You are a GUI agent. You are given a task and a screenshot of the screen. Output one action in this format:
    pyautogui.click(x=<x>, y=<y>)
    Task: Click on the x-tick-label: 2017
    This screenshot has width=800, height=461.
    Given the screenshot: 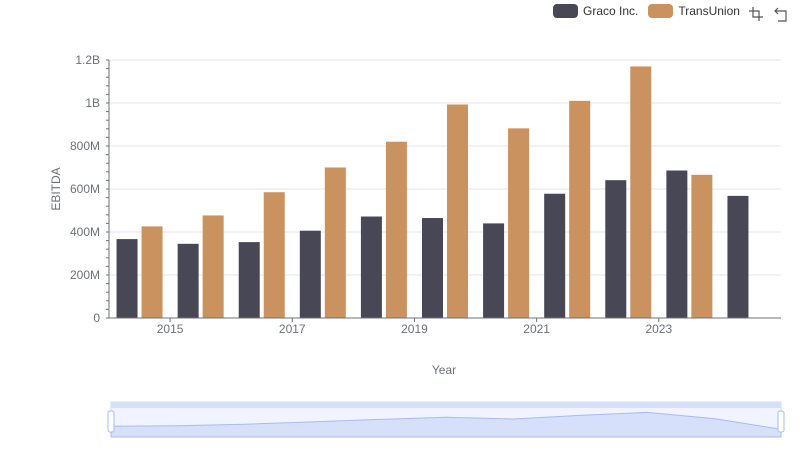 What is the action you would take?
    pyautogui.click(x=292, y=329)
    